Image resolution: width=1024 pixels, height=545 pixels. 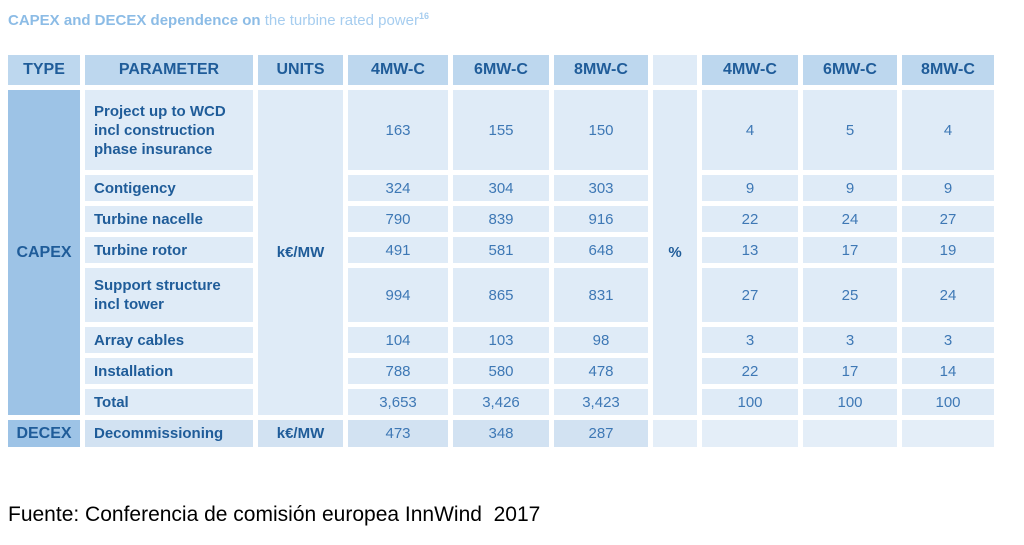 I want to click on value-cell: 3,426, so click(x=501, y=402).